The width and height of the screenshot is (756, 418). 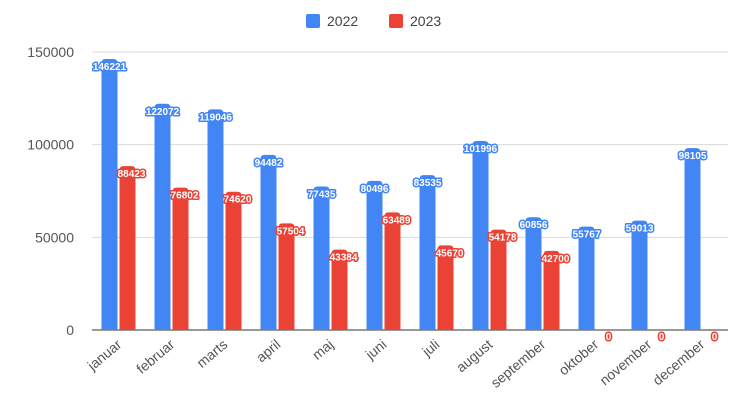 I want to click on y-tick-label: 0, so click(x=70, y=330).